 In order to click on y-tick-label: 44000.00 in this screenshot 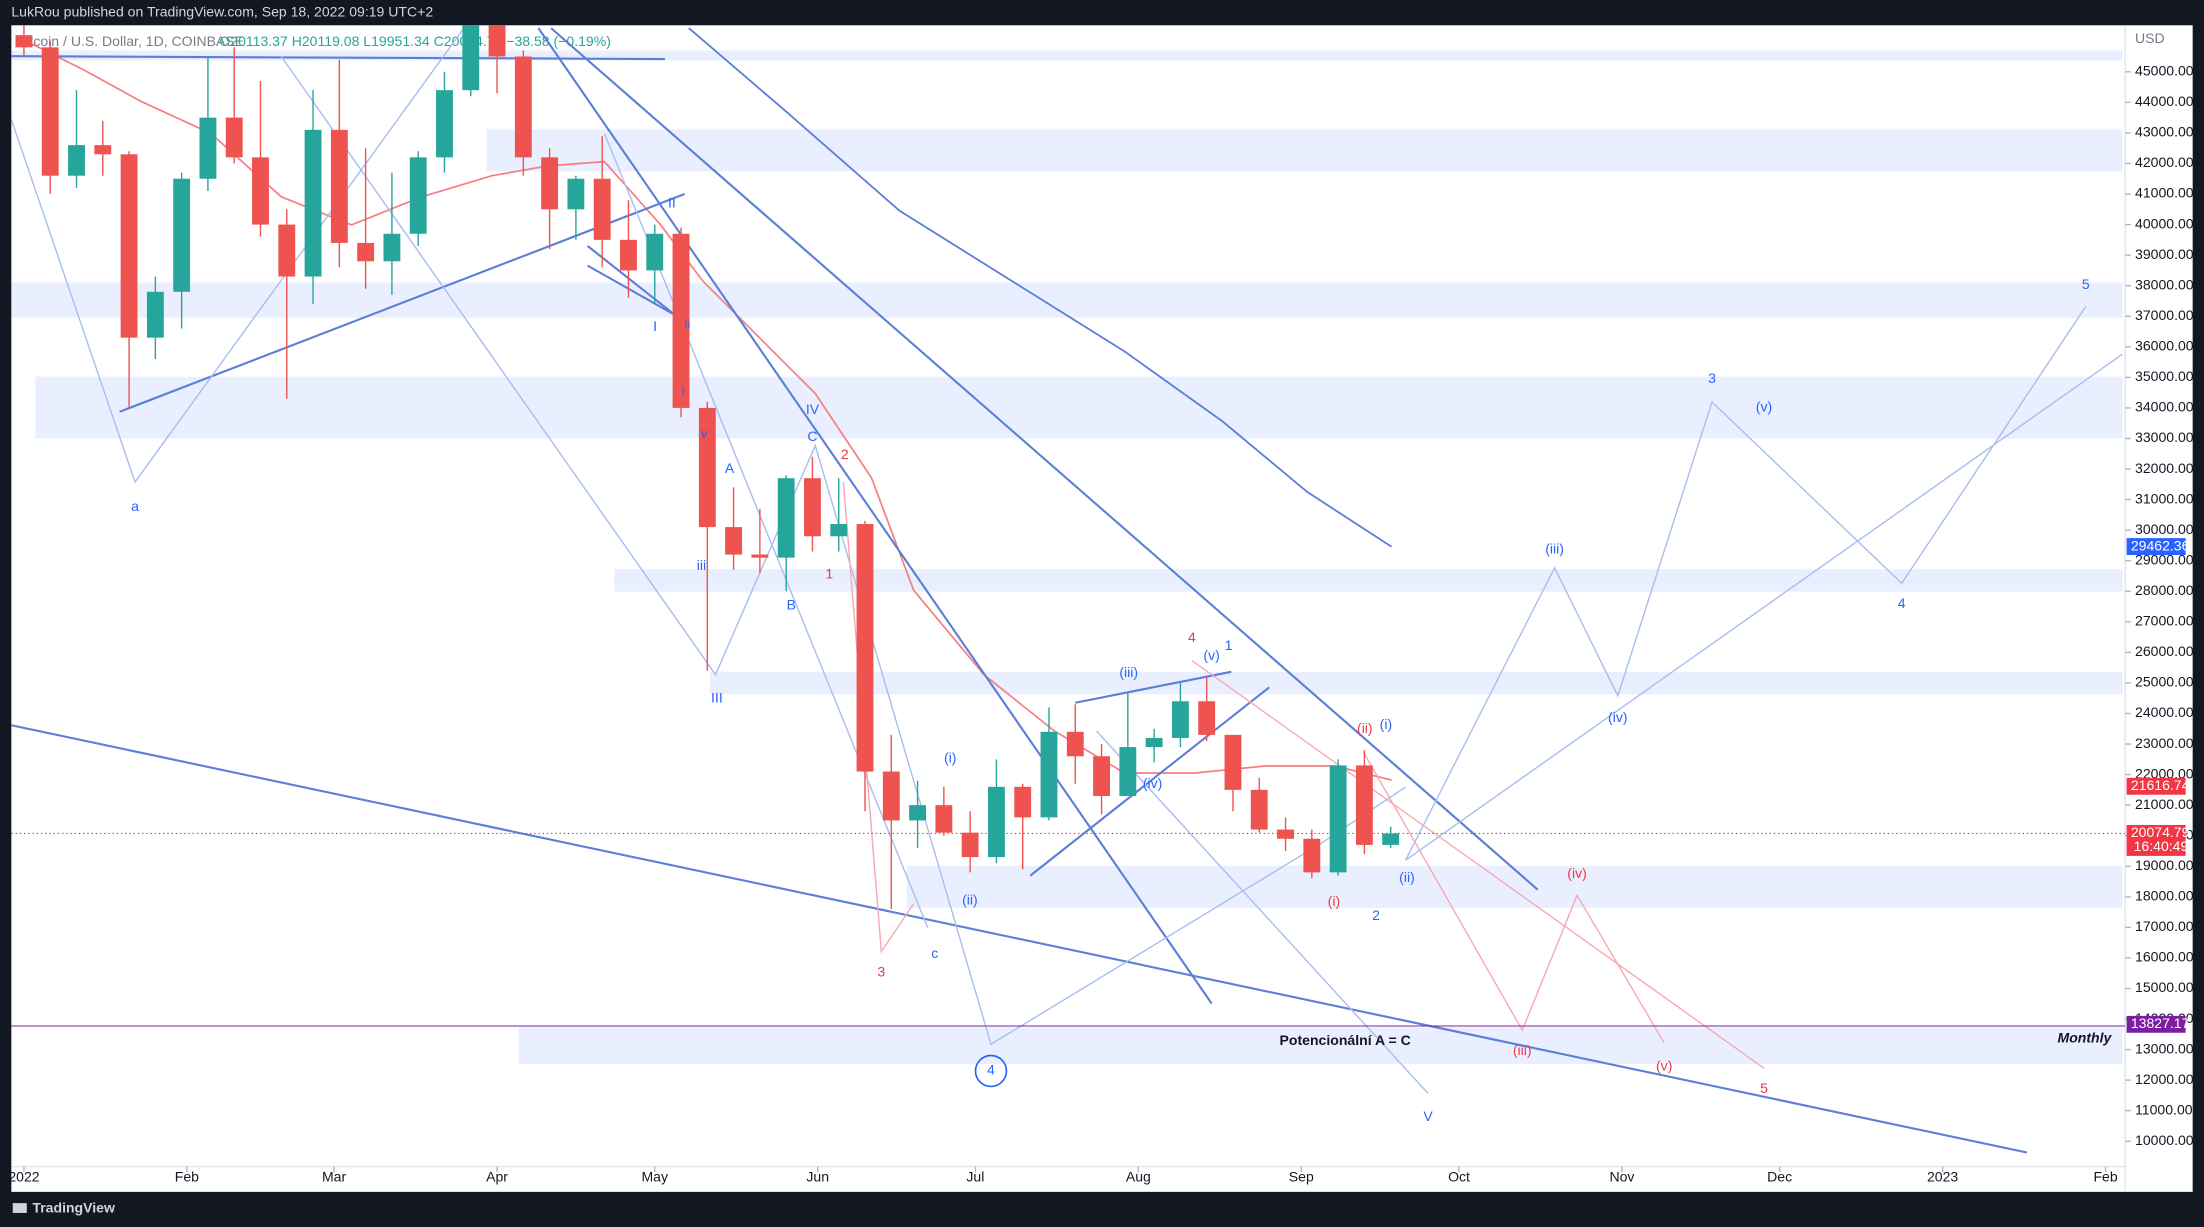, I will do `click(2164, 101)`.